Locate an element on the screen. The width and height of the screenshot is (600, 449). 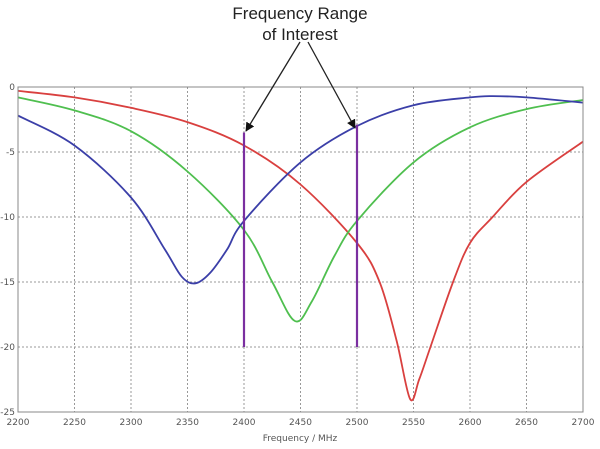
annotation-arrow-right is located at coordinates (331, 85).